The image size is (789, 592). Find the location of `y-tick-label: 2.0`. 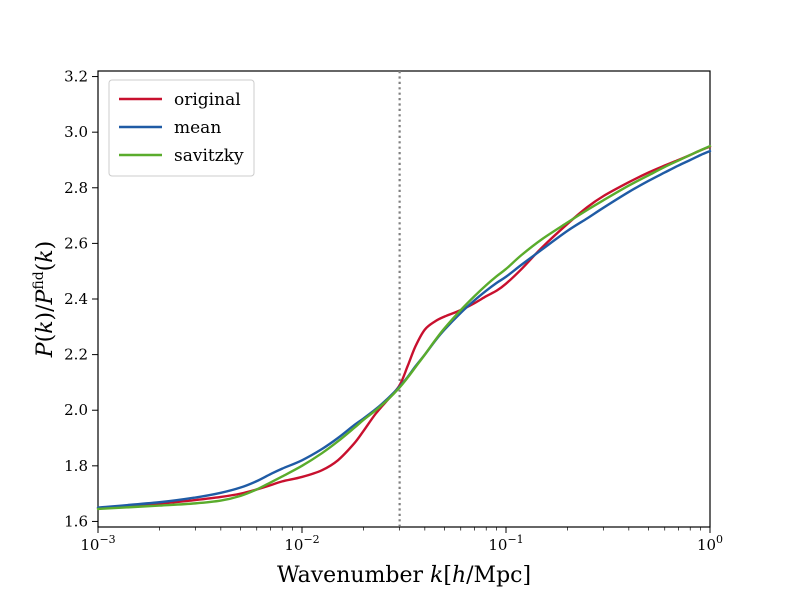

y-tick-label: 2.0 is located at coordinates (76, 410).